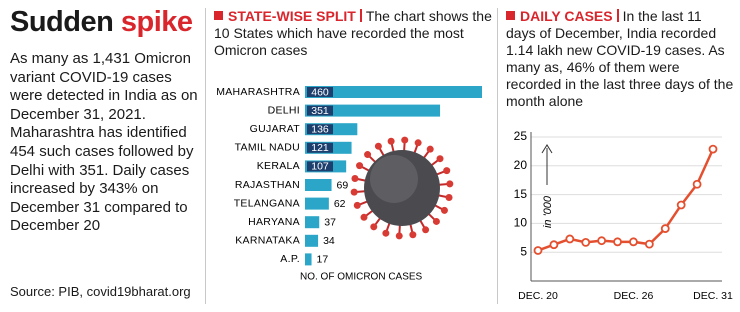 The width and height of the screenshot is (740, 312). I want to click on value-label: 62, so click(340, 204).